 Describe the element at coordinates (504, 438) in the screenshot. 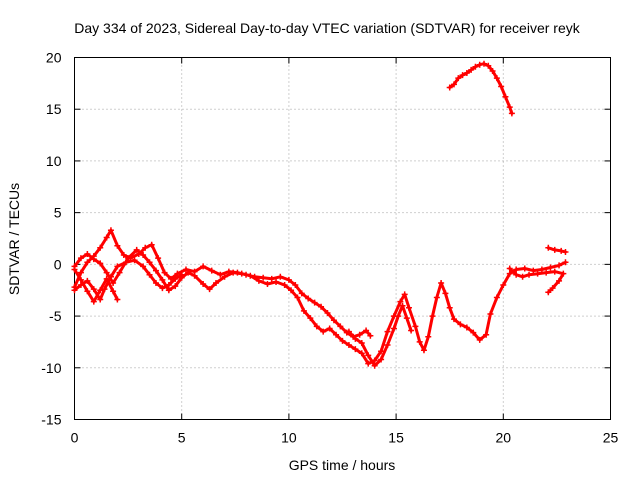

I see `x-tick-label: 20` at that location.